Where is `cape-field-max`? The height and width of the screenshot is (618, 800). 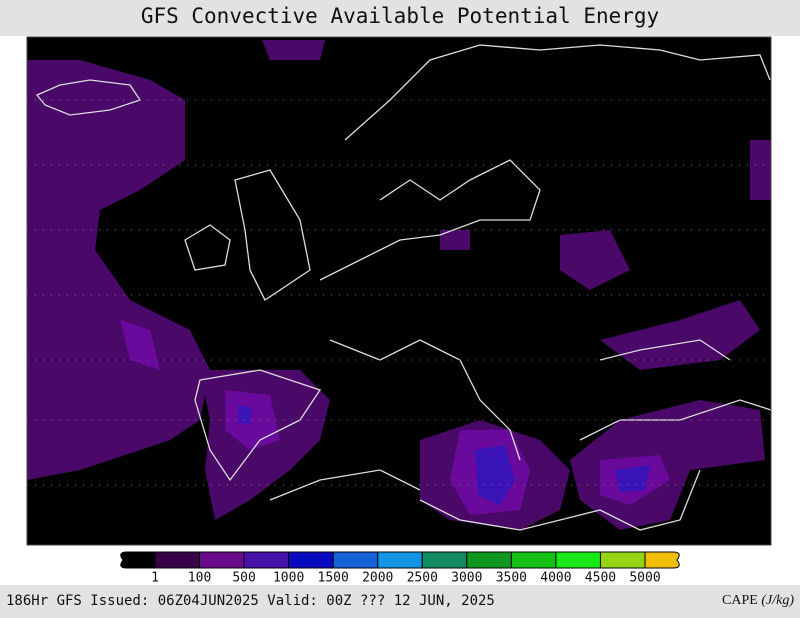 cape-field-max is located at coordinates (444, 455).